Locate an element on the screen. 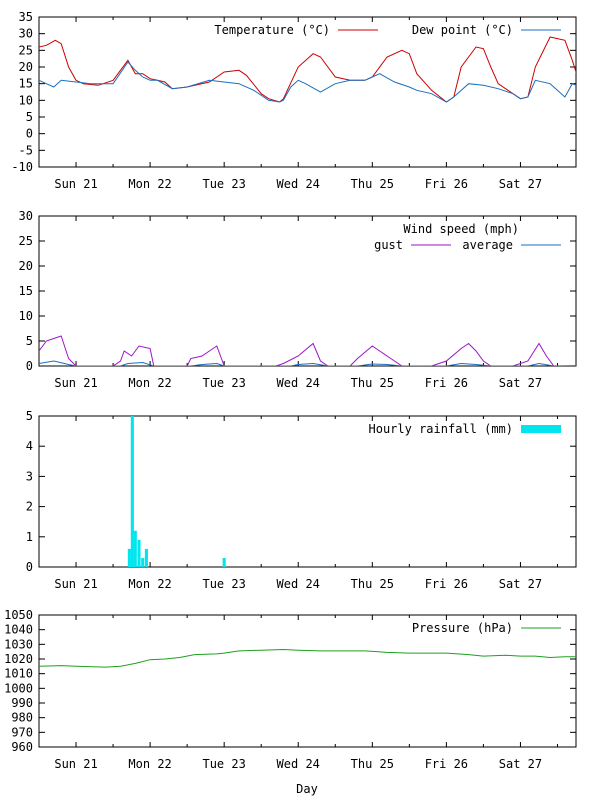  y-tick-label: 990 is located at coordinates (22, 703).